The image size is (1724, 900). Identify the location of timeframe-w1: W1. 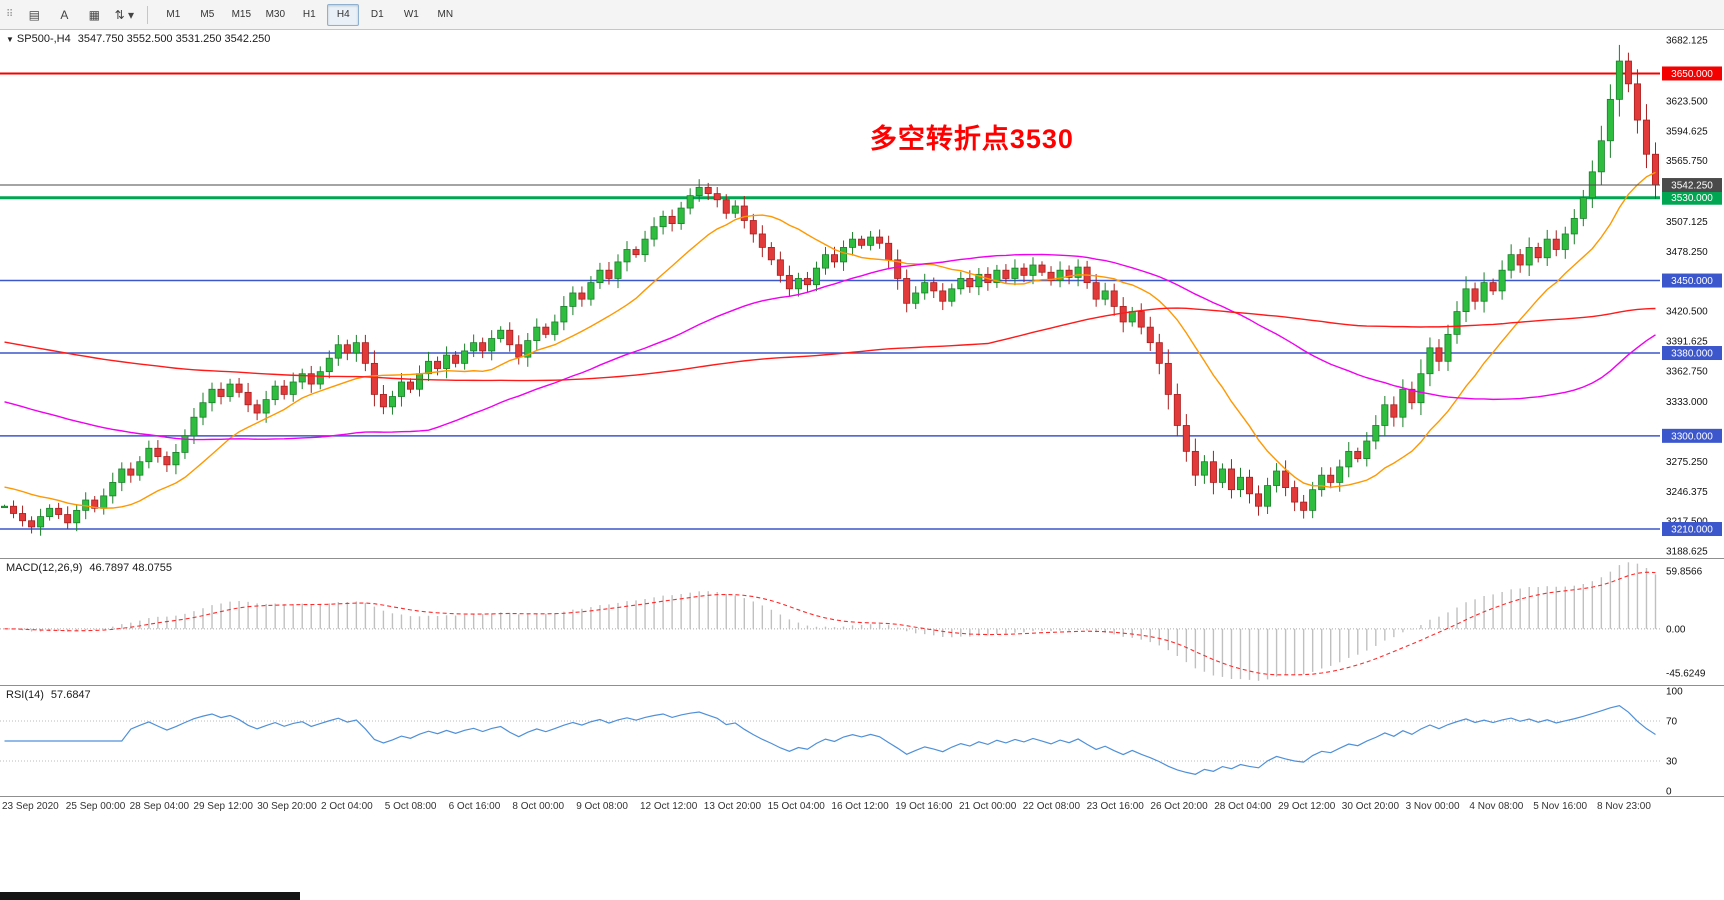
(411, 14).